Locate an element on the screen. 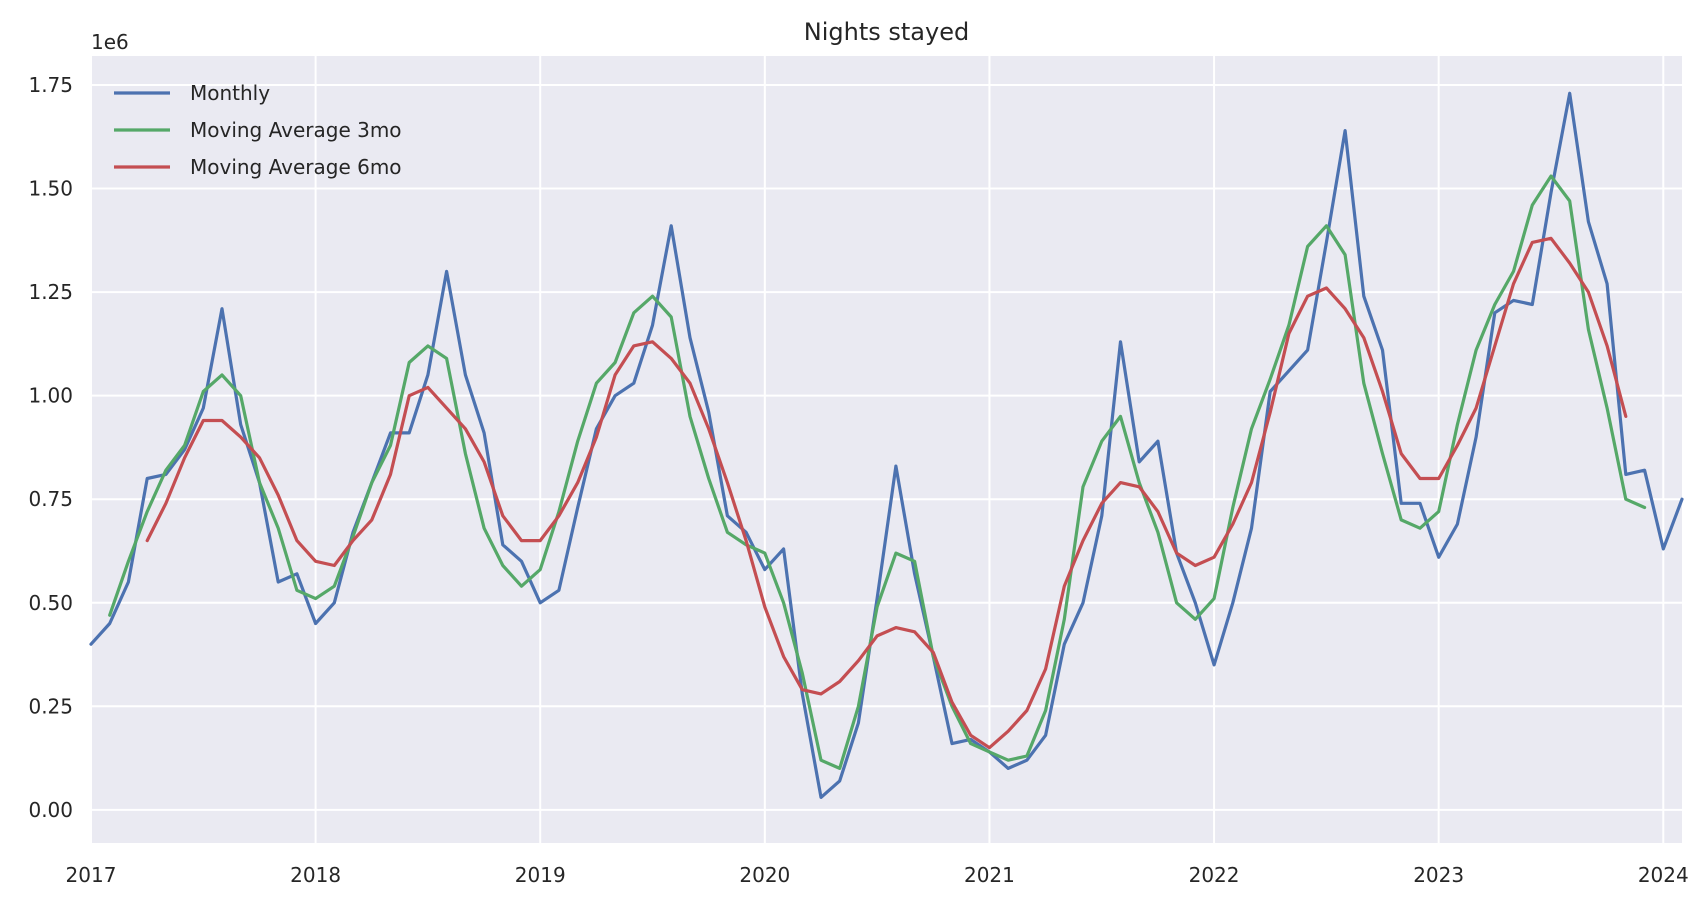 The image size is (1705, 900). y-tick-label: 1.75 is located at coordinates (50, 85).